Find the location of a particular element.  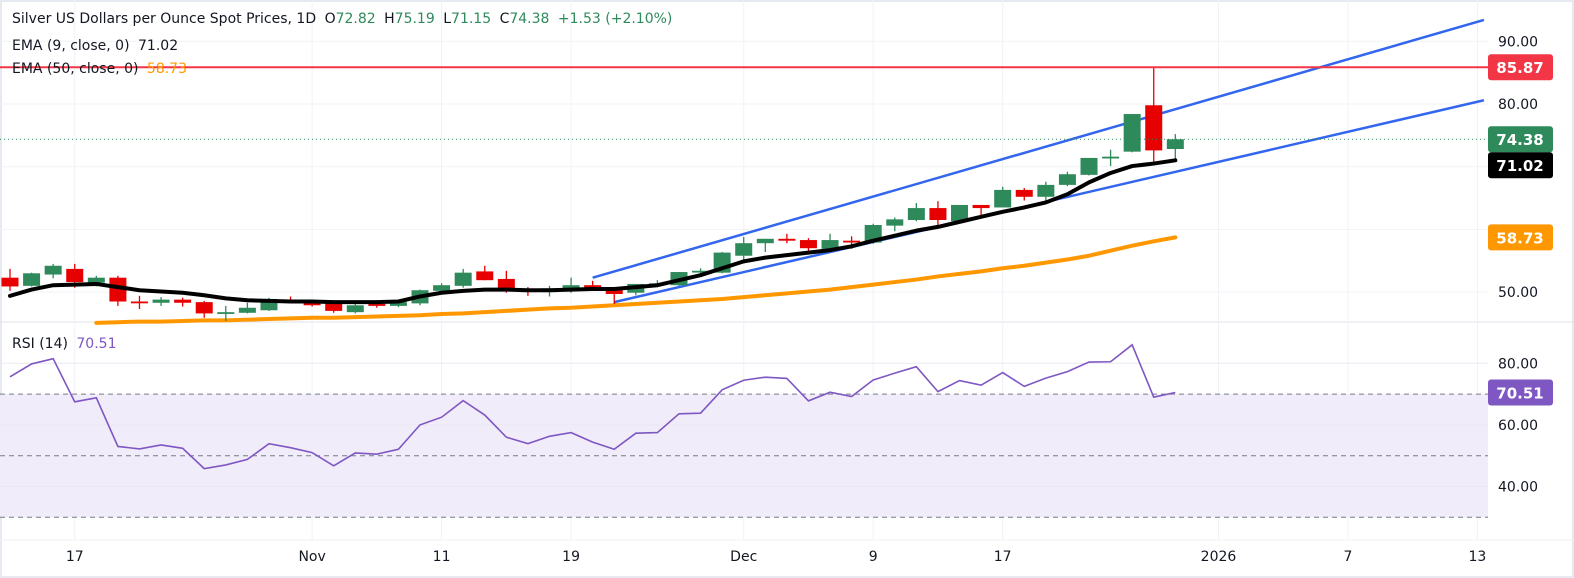

close-value: 74.38 is located at coordinates (529, 19).